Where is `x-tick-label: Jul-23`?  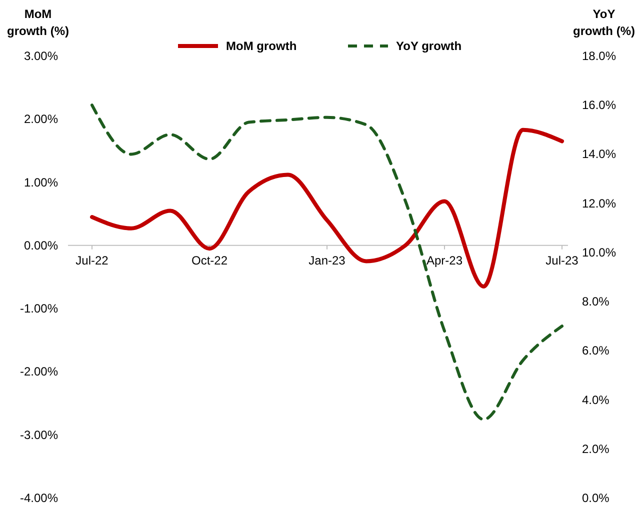 x-tick-label: Jul-23 is located at coordinates (562, 260).